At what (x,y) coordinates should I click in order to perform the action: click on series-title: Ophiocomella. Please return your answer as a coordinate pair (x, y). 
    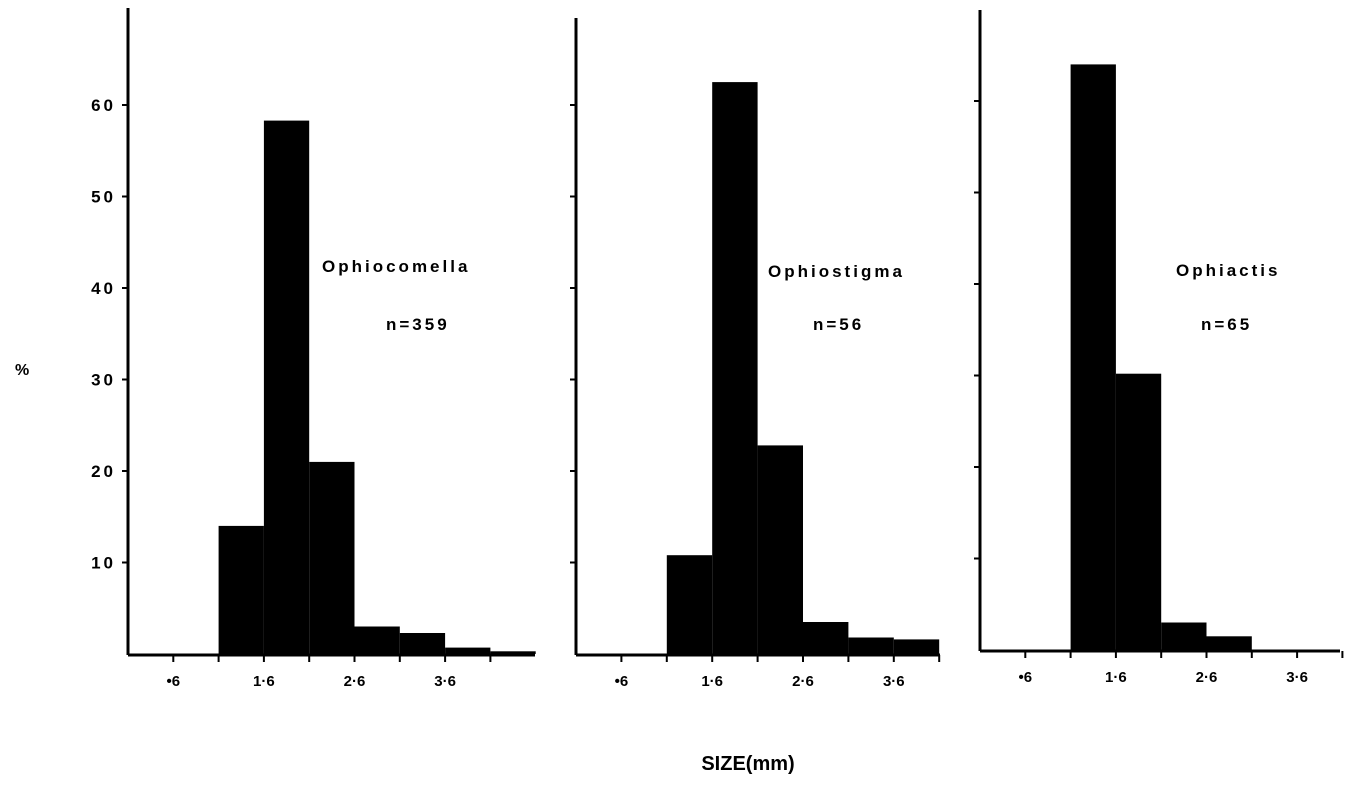
    Looking at the image, I should click on (396, 266).